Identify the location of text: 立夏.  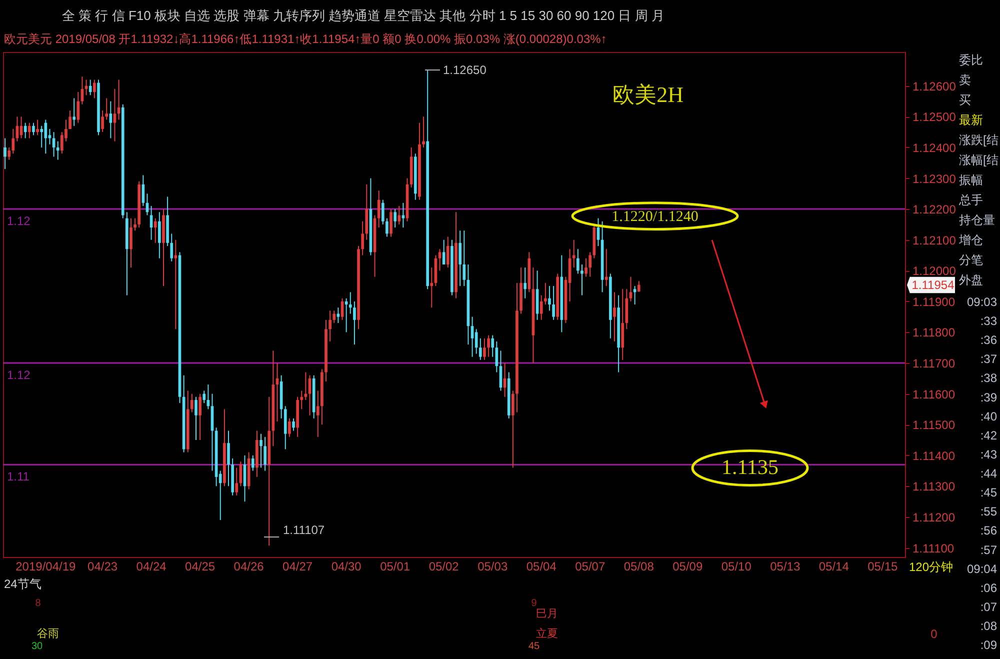
(547, 633).